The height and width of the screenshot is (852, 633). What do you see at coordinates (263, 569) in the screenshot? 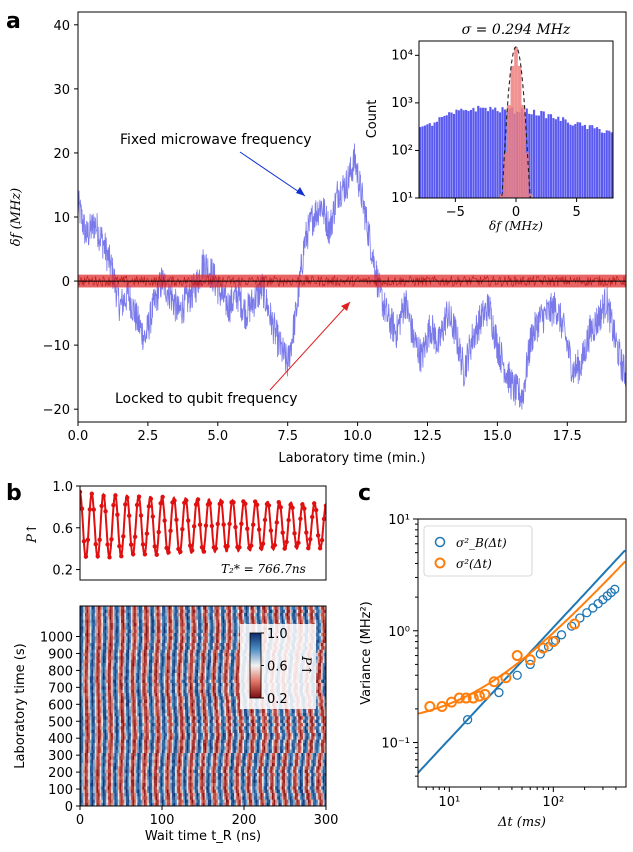
I see `t2-star-annotation: T₂* = 766.7ns` at bounding box center [263, 569].